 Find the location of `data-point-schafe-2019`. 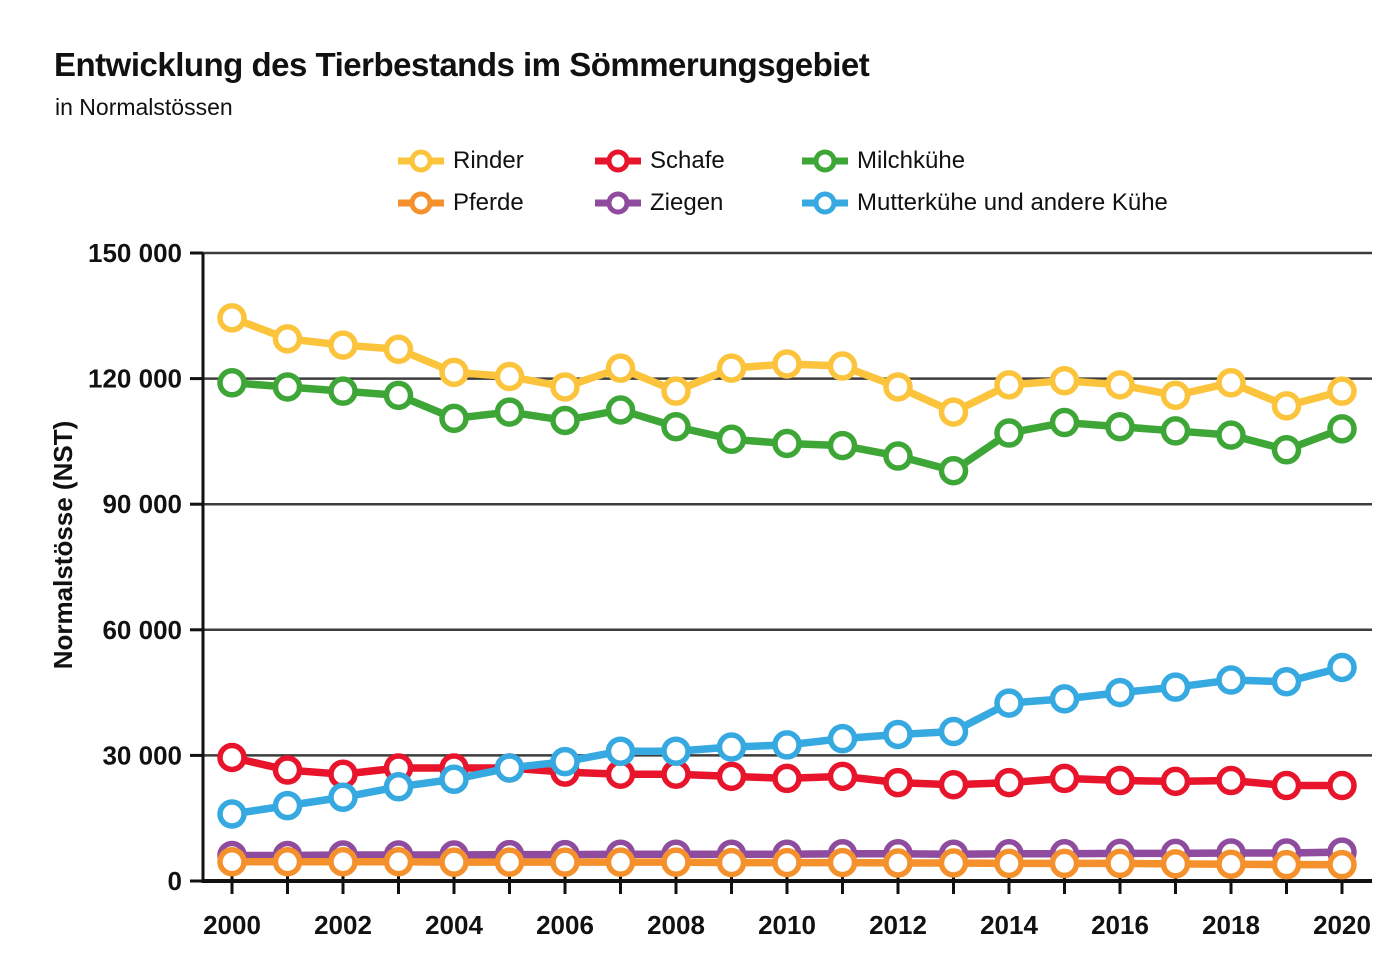

data-point-schafe-2019 is located at coordinates (1286, 785).